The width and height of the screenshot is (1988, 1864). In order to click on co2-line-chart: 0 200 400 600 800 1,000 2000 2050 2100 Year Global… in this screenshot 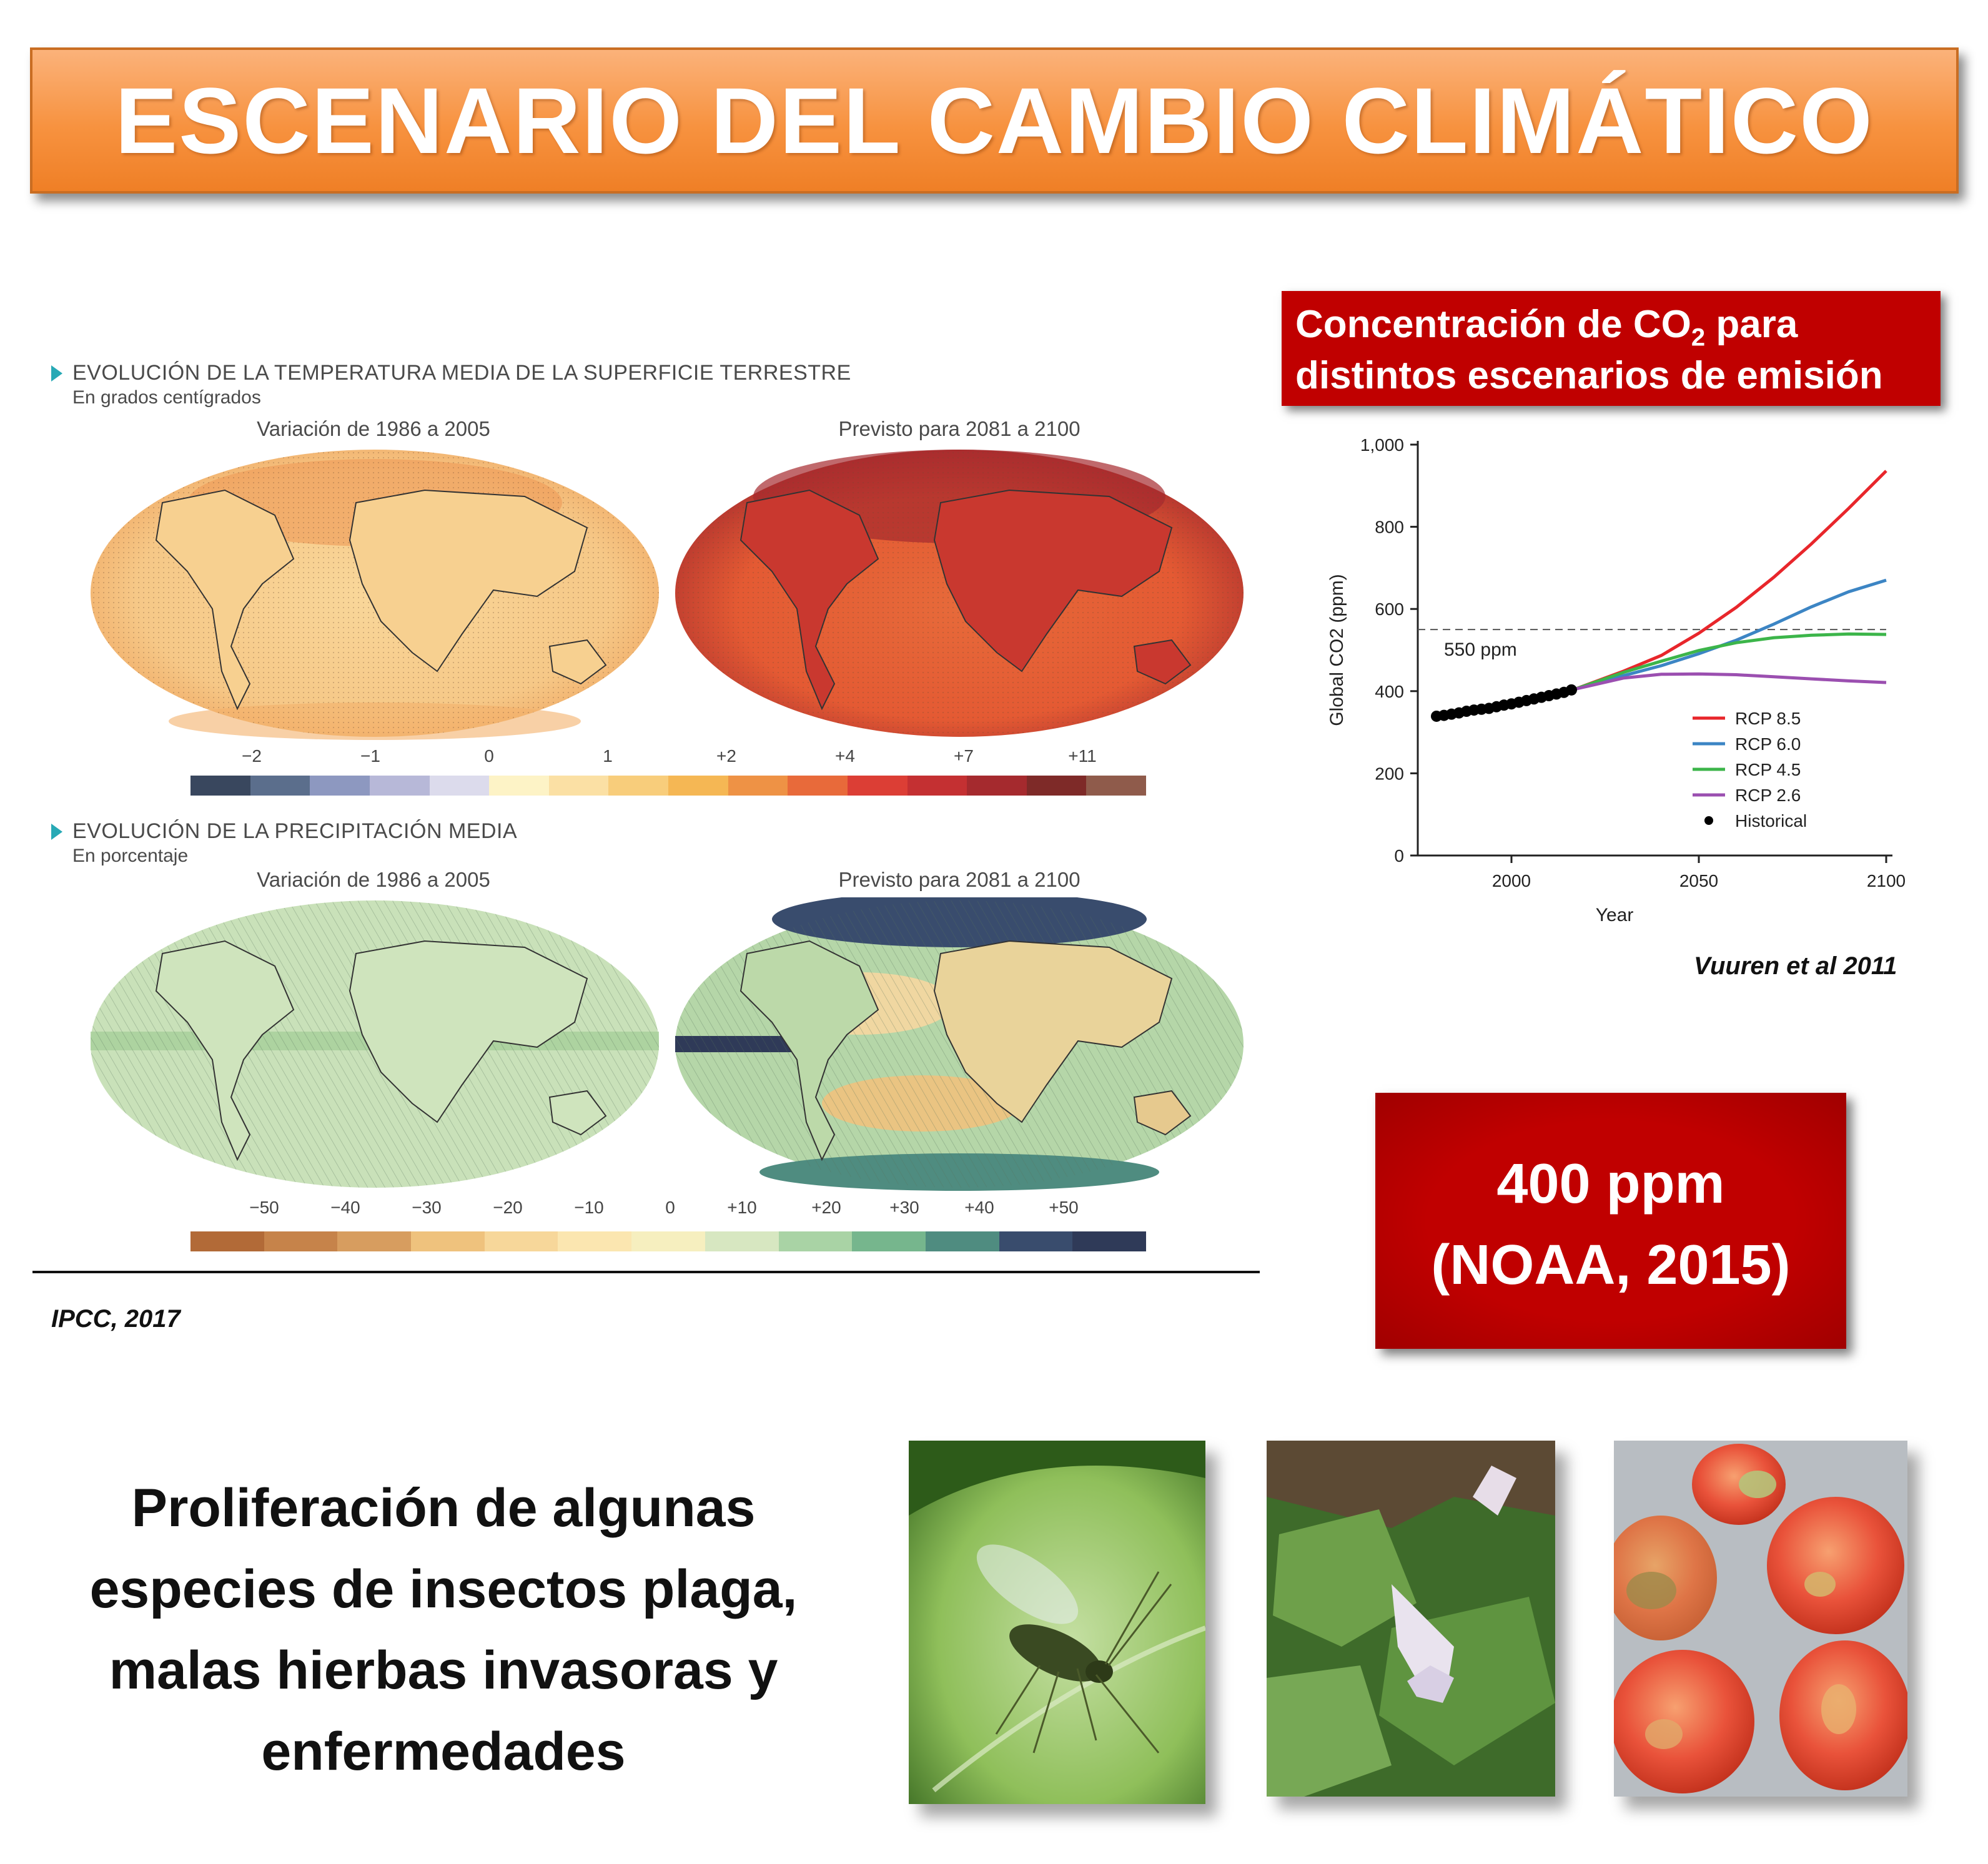, I will do `click(1616, 680)`.